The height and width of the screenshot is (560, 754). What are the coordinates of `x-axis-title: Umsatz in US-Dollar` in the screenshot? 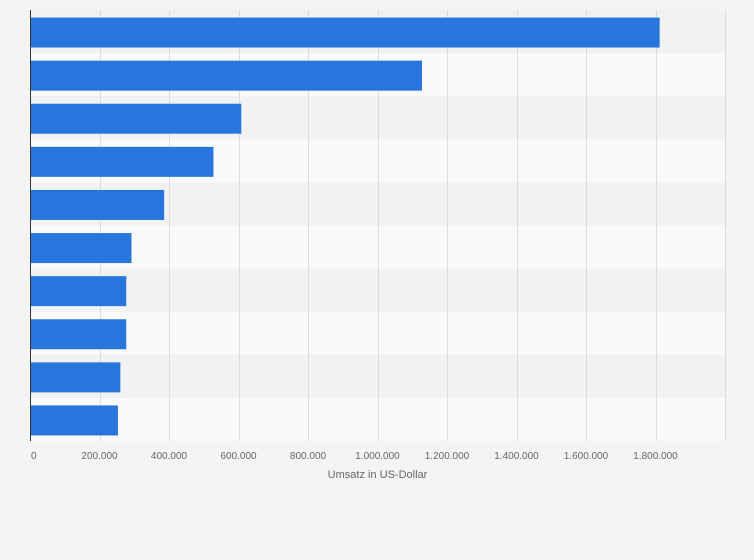 It's located at (378, 475).